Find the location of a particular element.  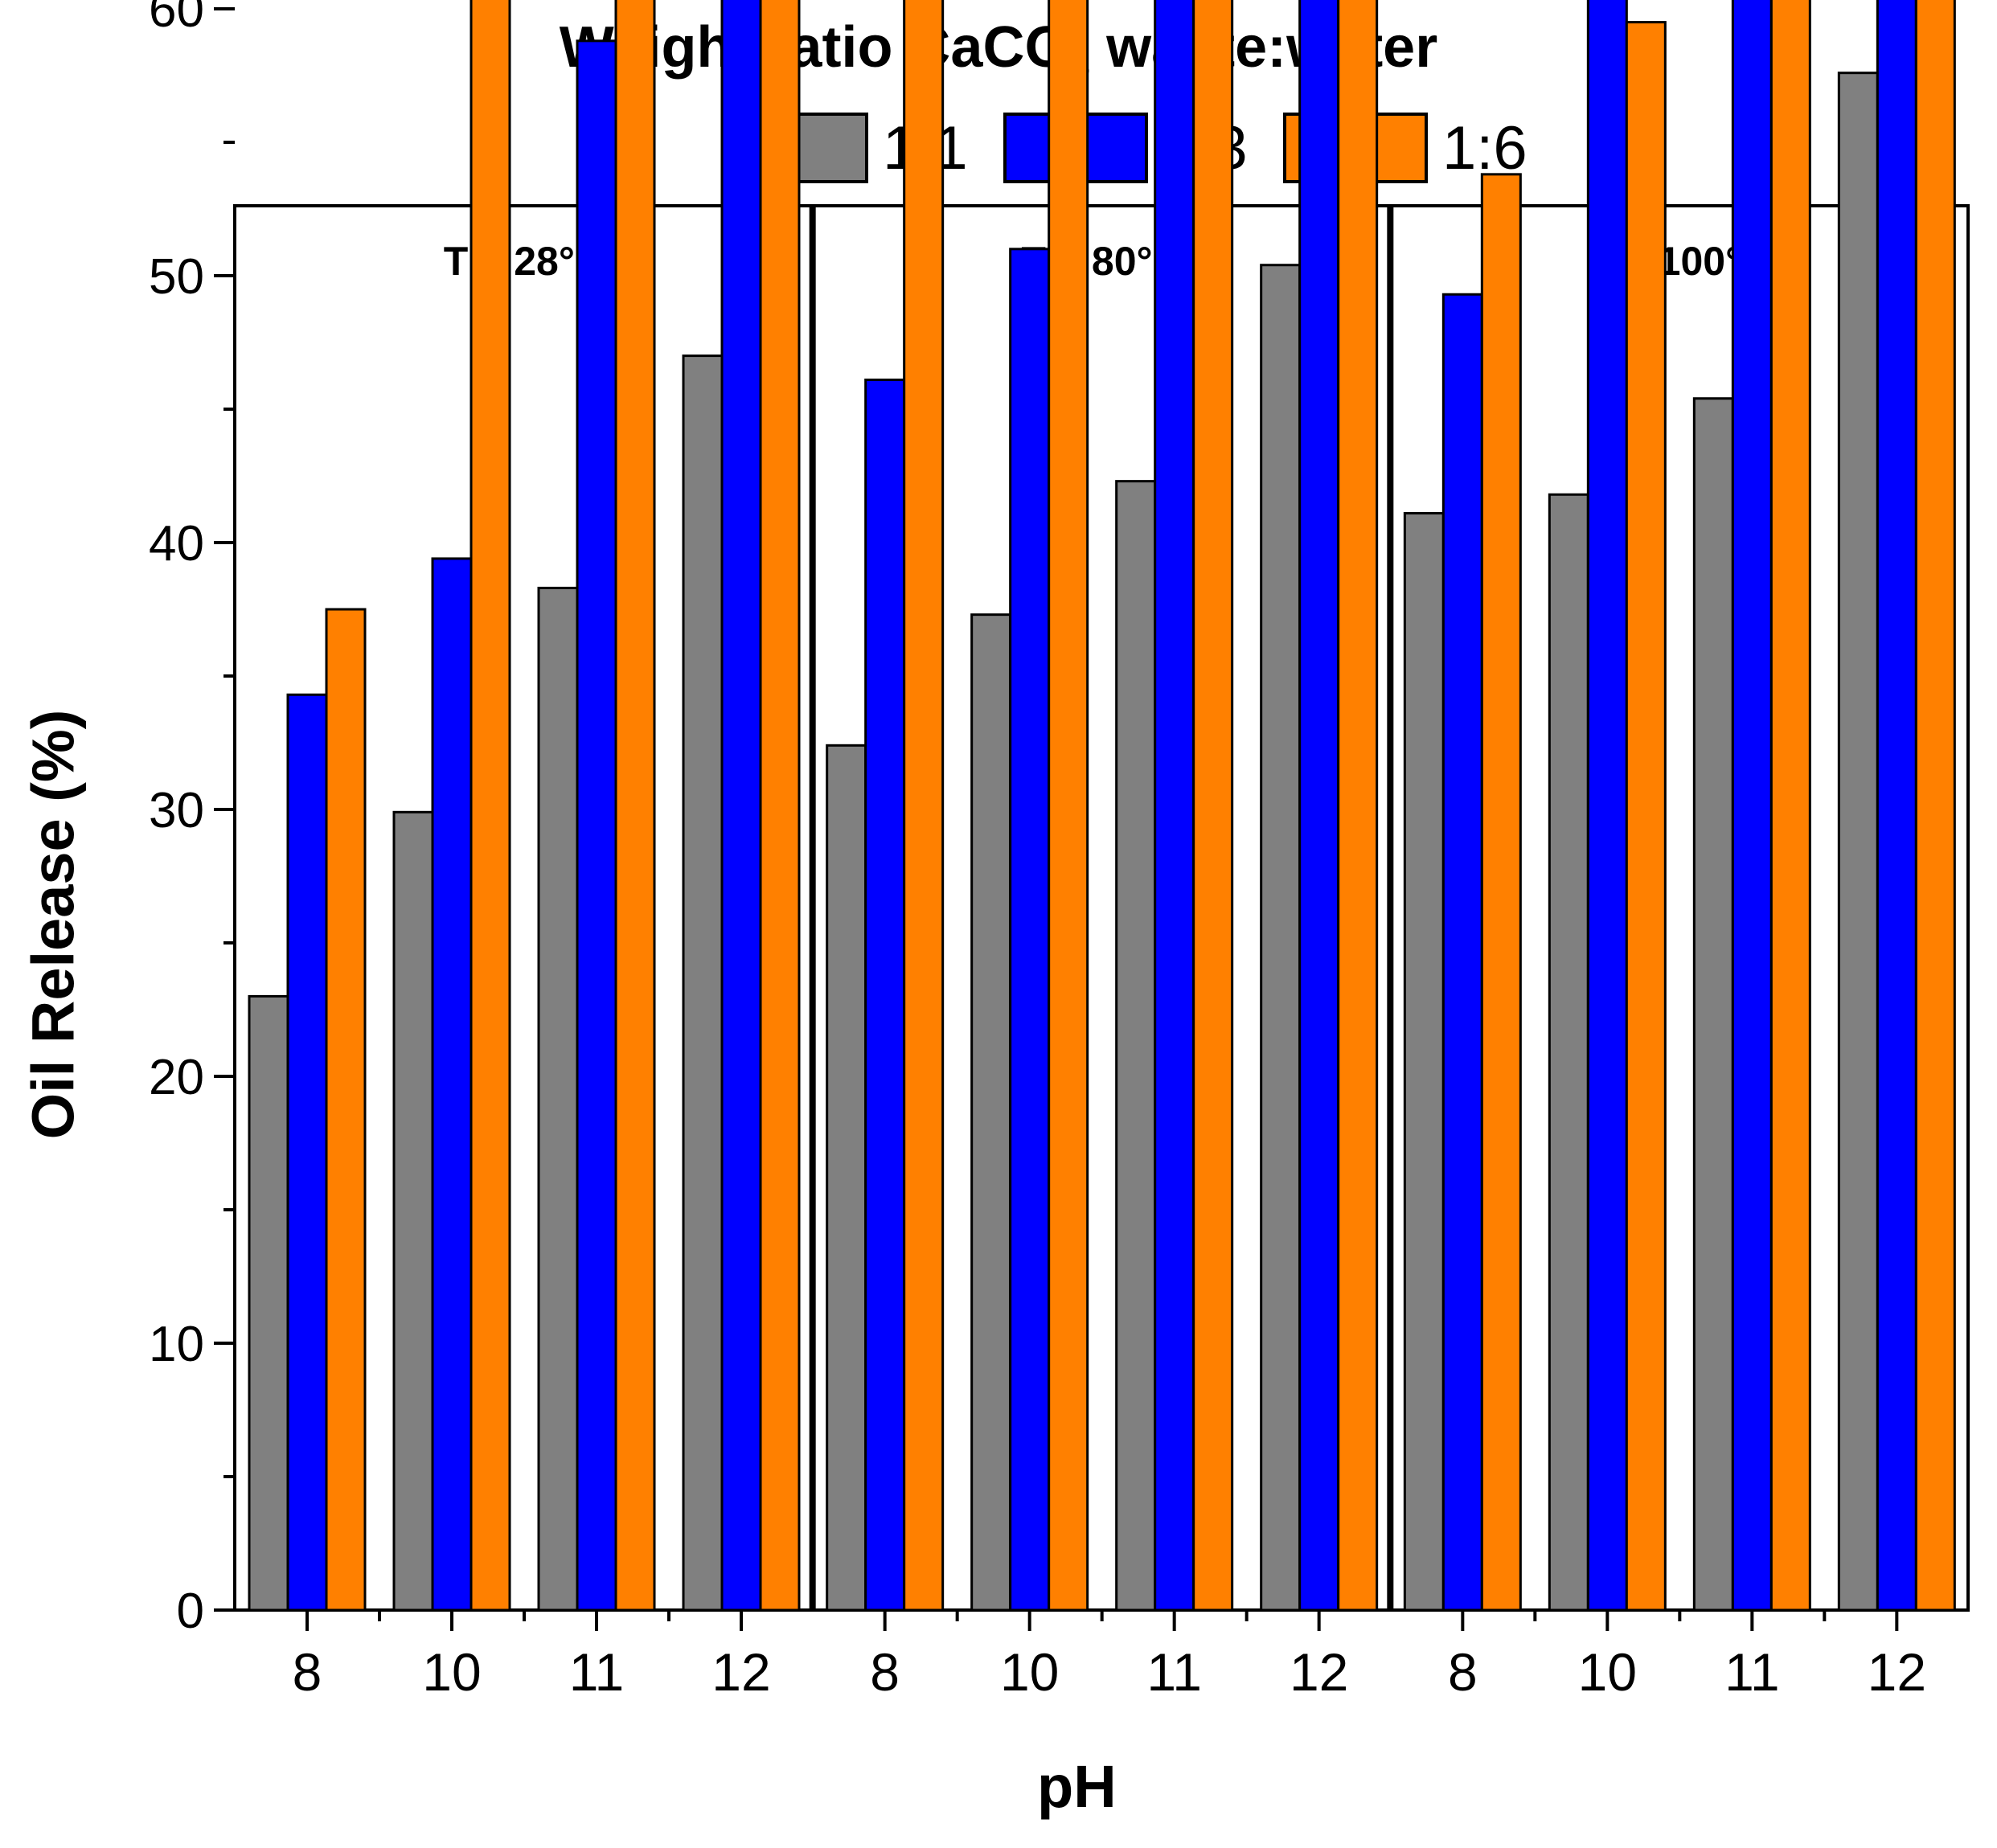

legend-label-1-6: 1:6 is located at coordinates (1484, 147).